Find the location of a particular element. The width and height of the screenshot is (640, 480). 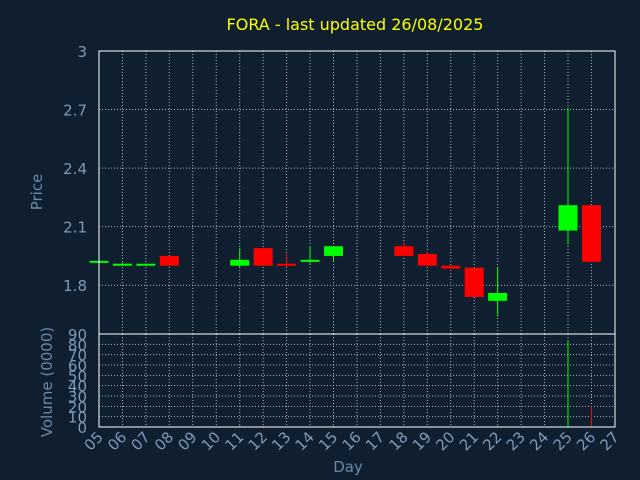

volume-tick-label: 60 is located at coordinates (77, 366).